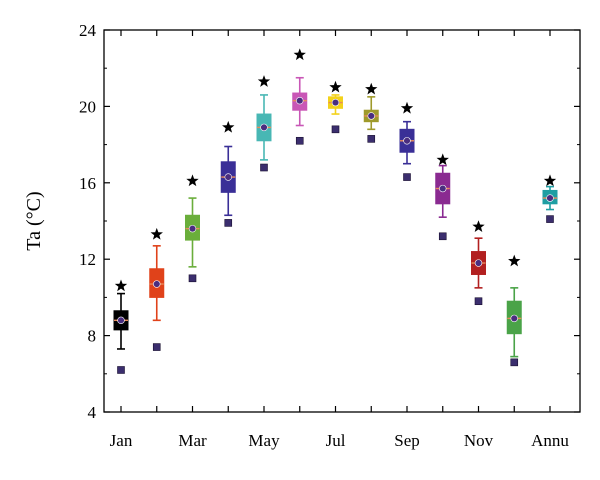 This screenshot has height=480, width=600. I want to click on x-tick-label: Annu, so click(550, 440).